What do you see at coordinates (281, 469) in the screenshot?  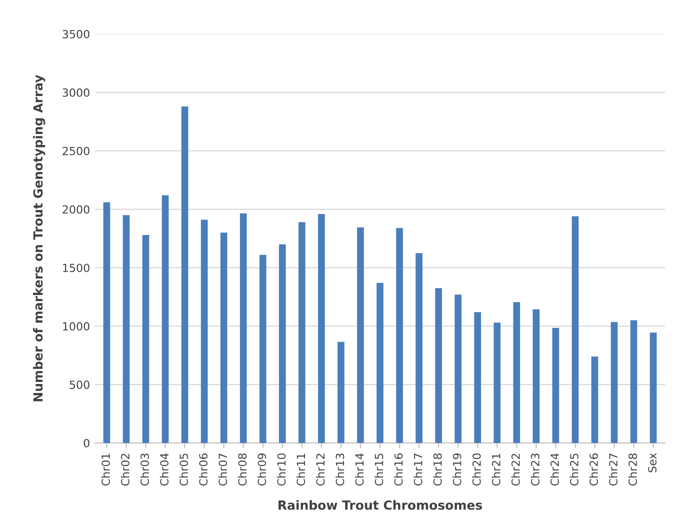 I see `x-tick-label: Chr10` at bounding box center [281, 469].